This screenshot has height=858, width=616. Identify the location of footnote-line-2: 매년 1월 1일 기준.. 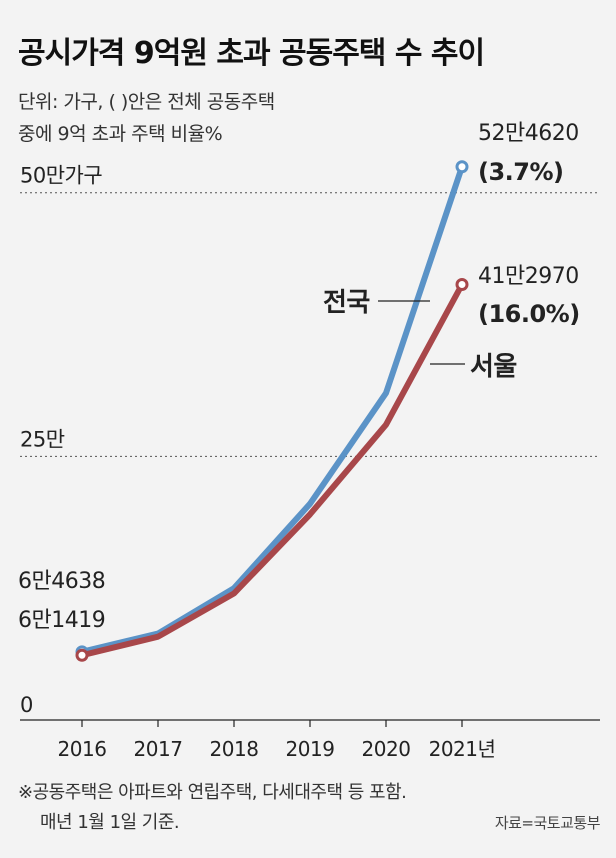
(110, 822).